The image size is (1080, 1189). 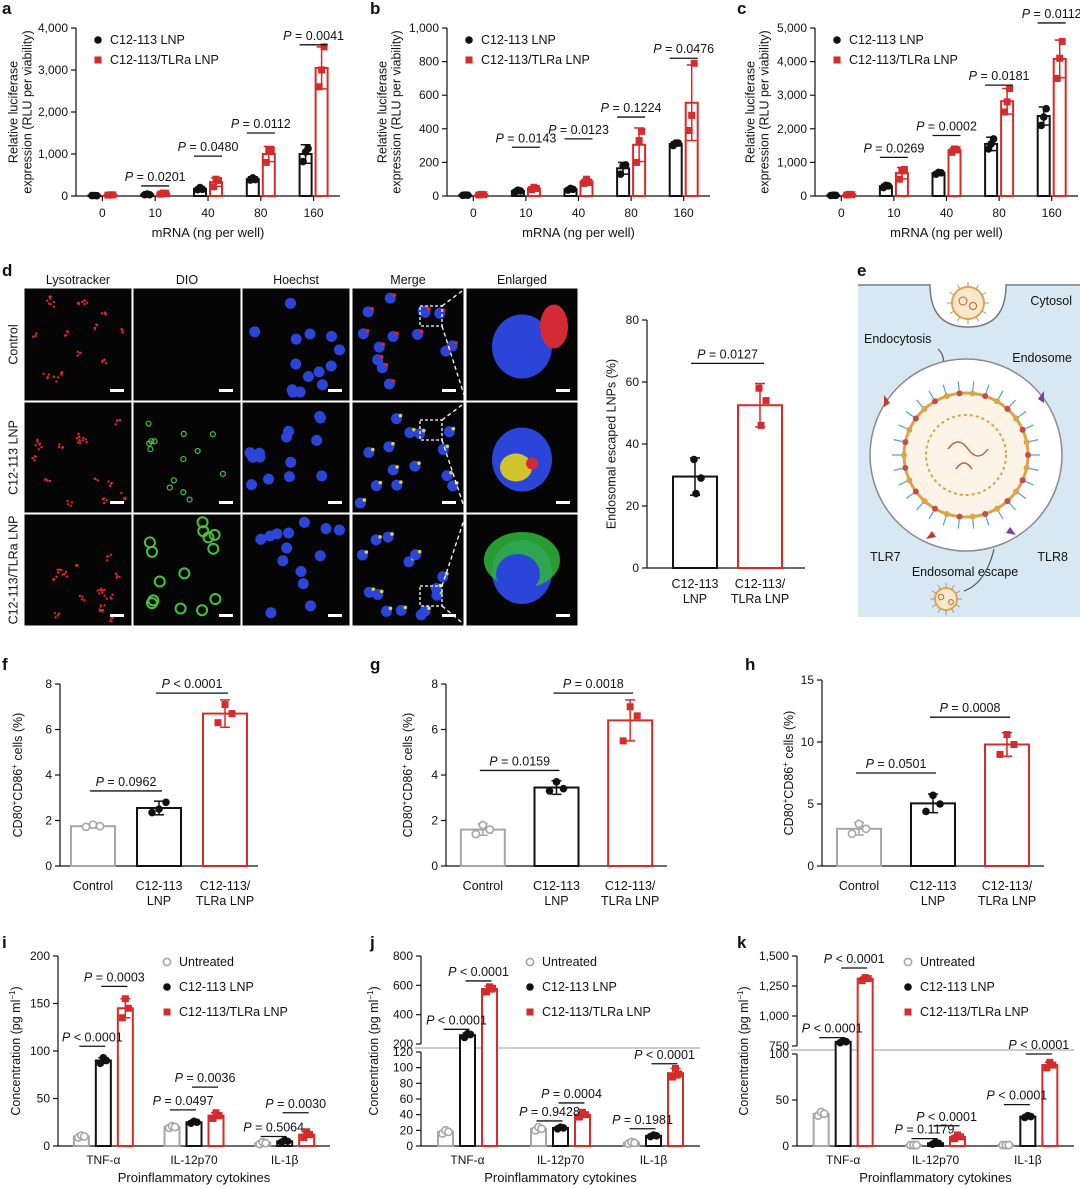 I want to click on p-value-label: P = 0.0030, so click(x=295, y=1104).